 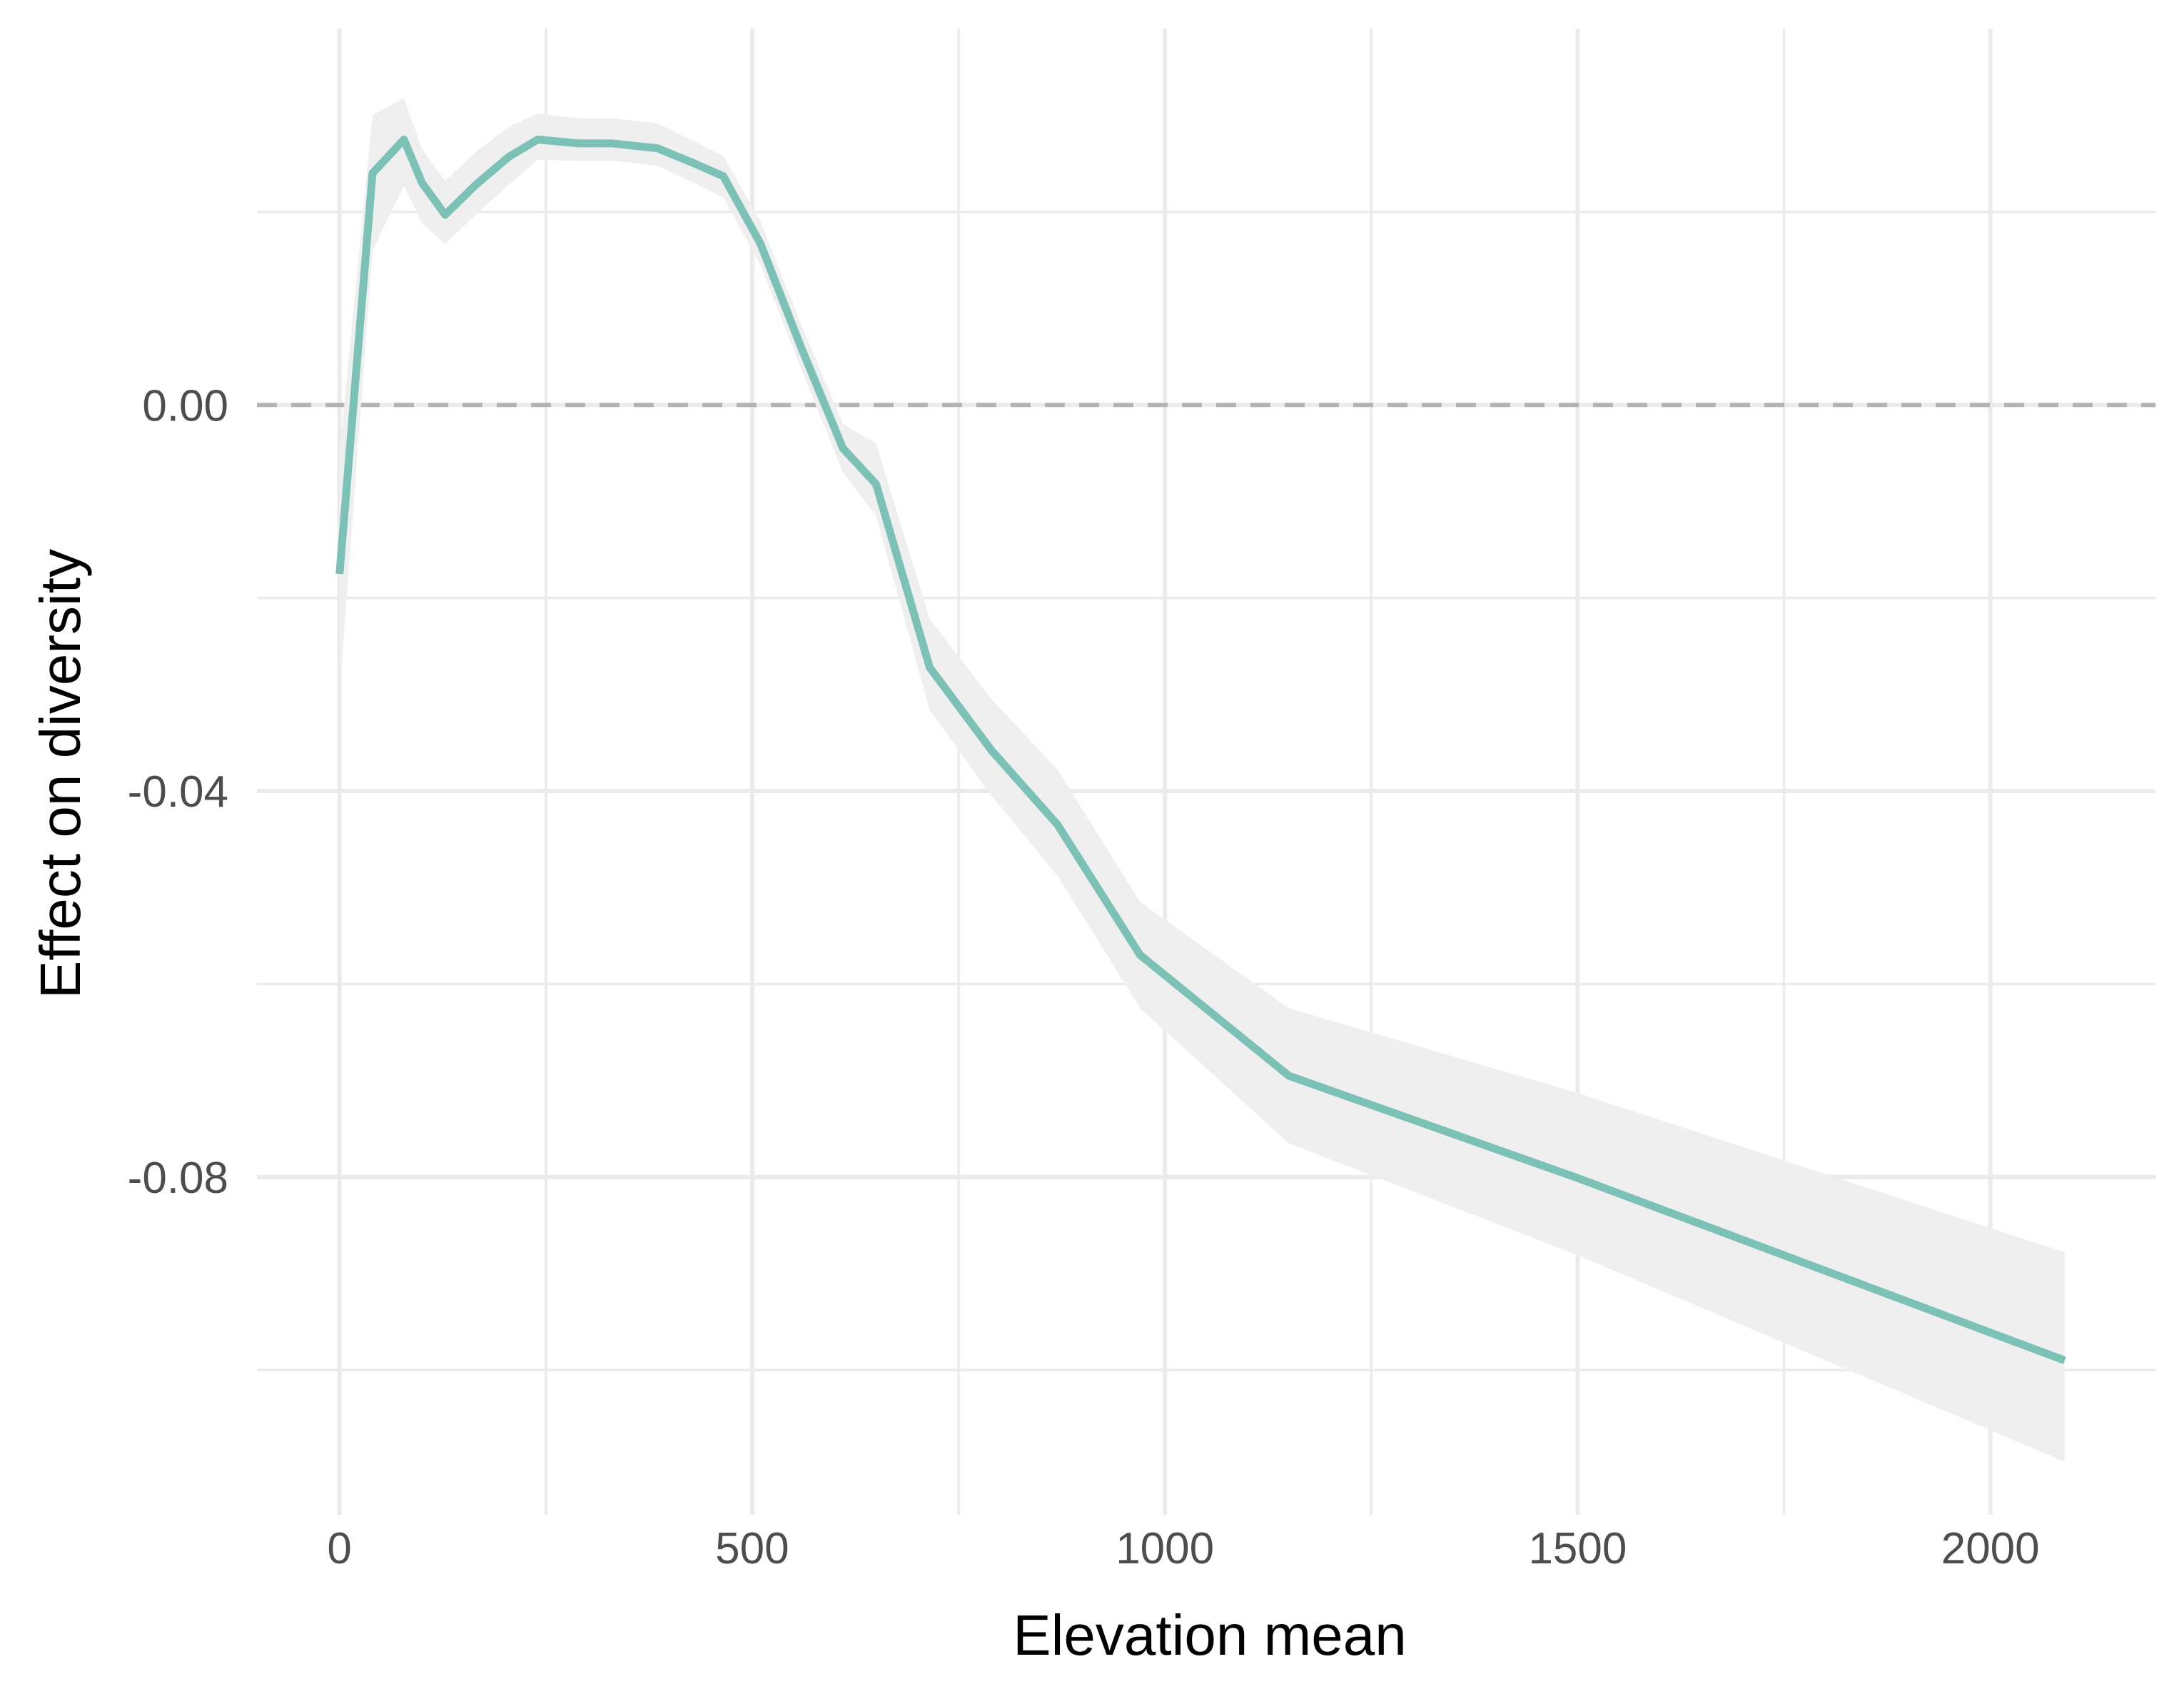 I want to click on x-tick-label: 2000, so click(x=1990, y=1549).